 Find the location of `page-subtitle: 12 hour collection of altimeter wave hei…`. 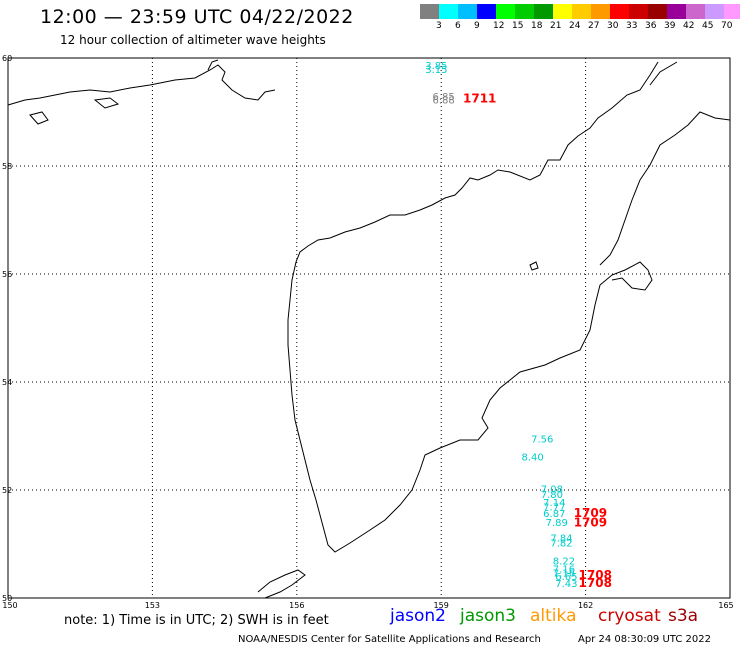

page-subtitle: 12 hour collection of altimeter wave hei… is located at coordinates (193, 40).